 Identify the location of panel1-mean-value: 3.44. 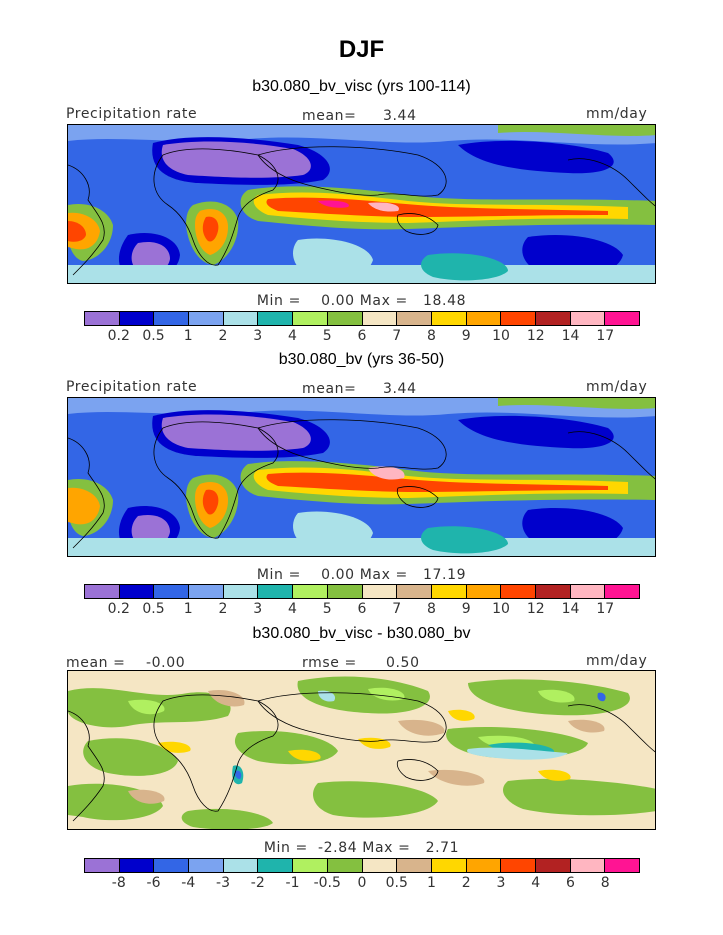
(400, 116).